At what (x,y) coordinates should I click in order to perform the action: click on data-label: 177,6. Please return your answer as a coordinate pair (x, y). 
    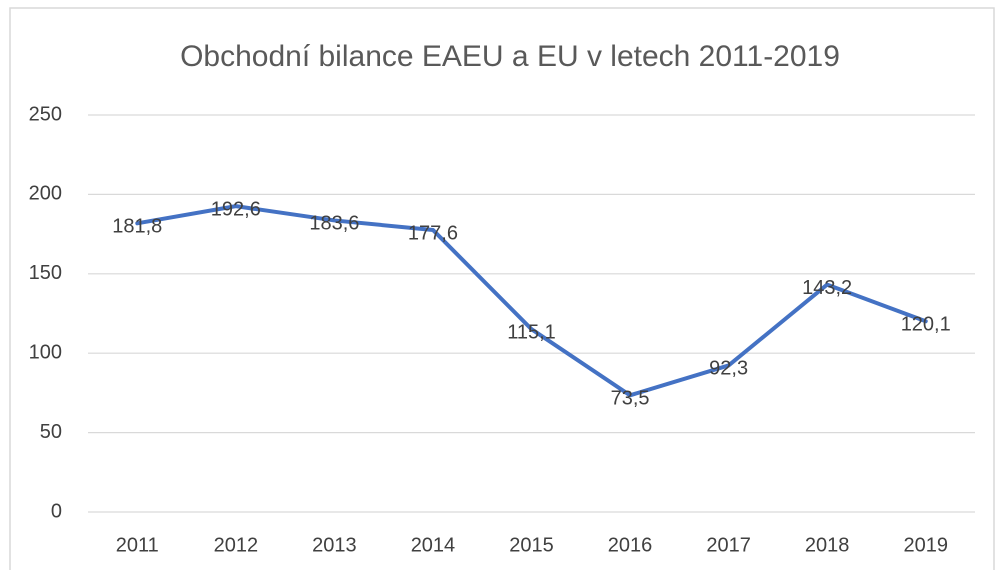
    Looking at the image, I should click on (433, 233).